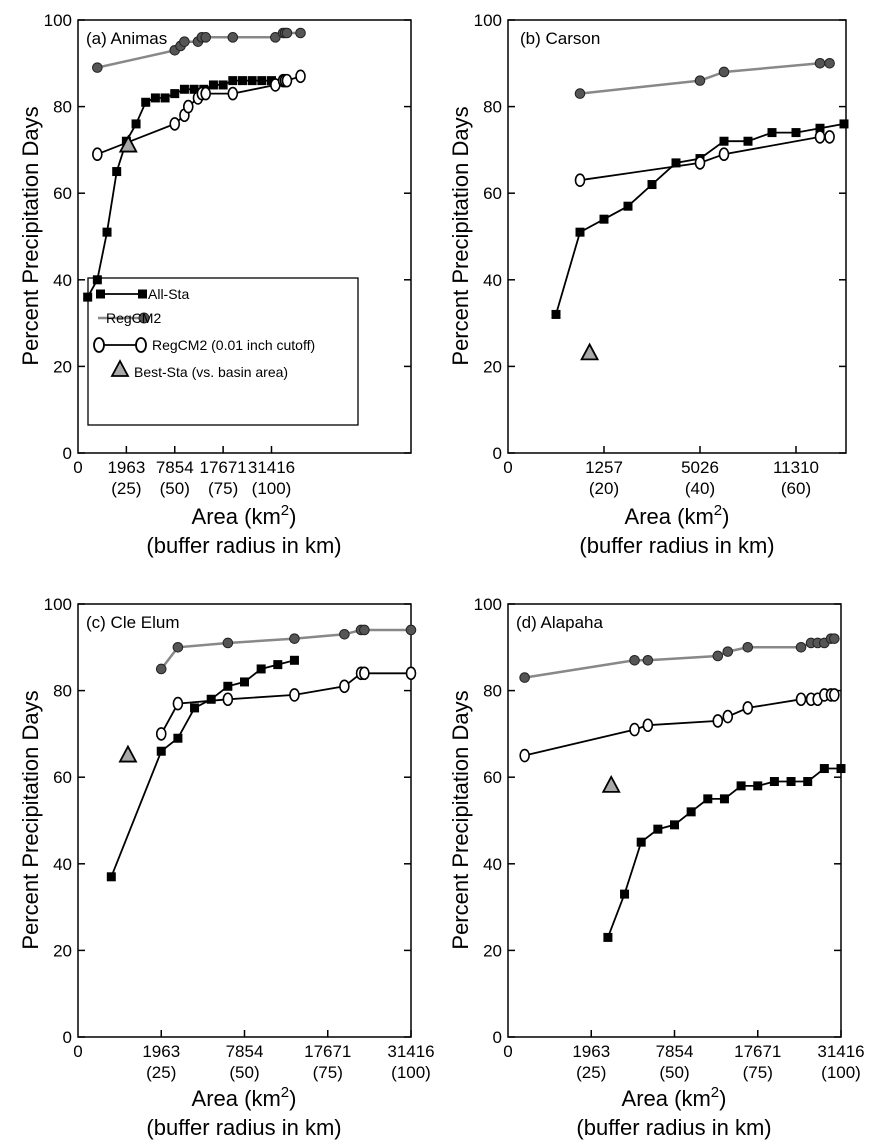 The width and height of the screenshot is (872, 1143). What do you see at coordinates (604, 488) in the screenshot?
I see `x-tick-sublabel: (20)` at bounding box center [604, 488].